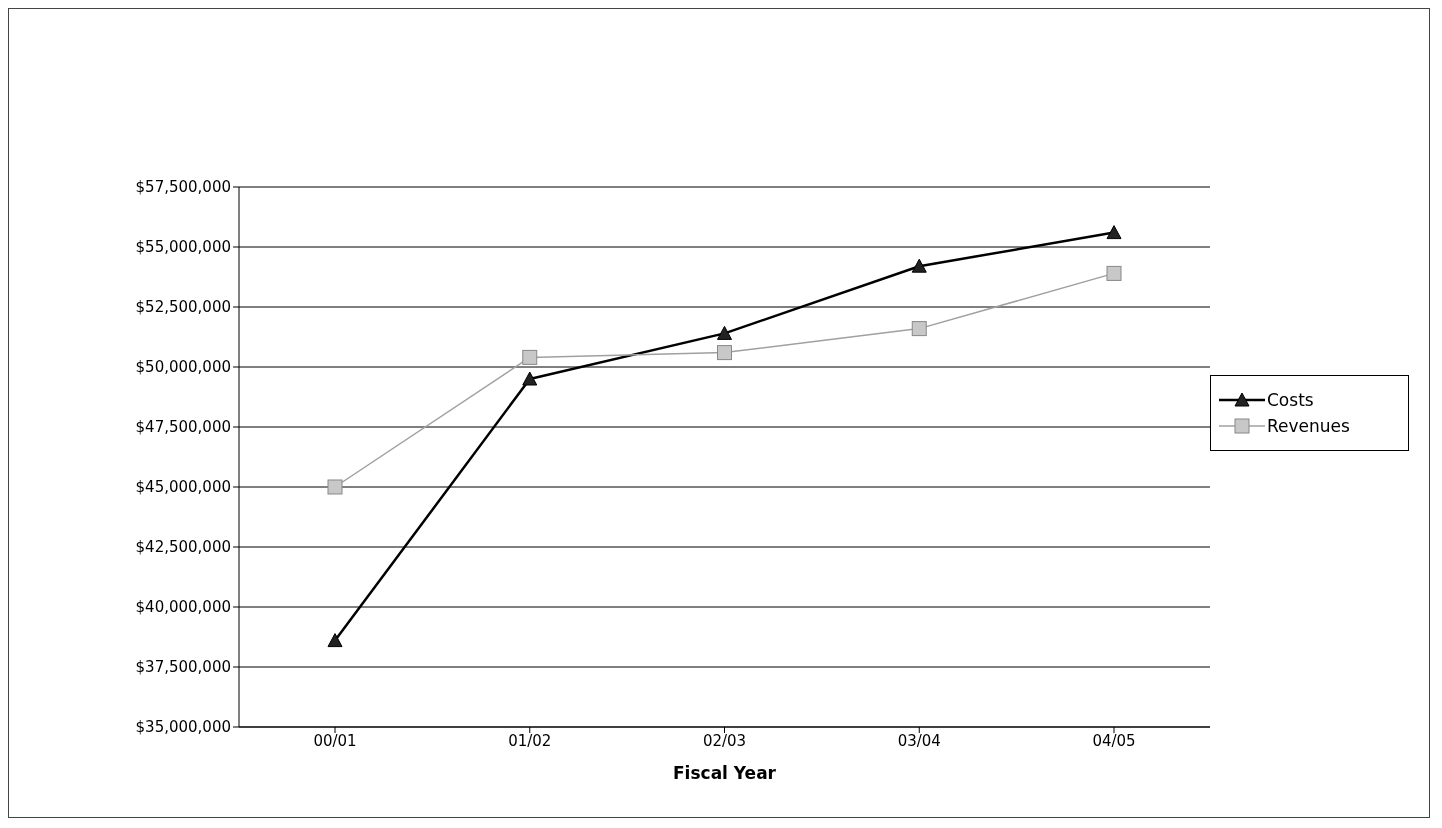 Image resolution: width=1442 pixels, height=828 pixels. I want to click on x-tick-label: 03/04, so click(919, 740).